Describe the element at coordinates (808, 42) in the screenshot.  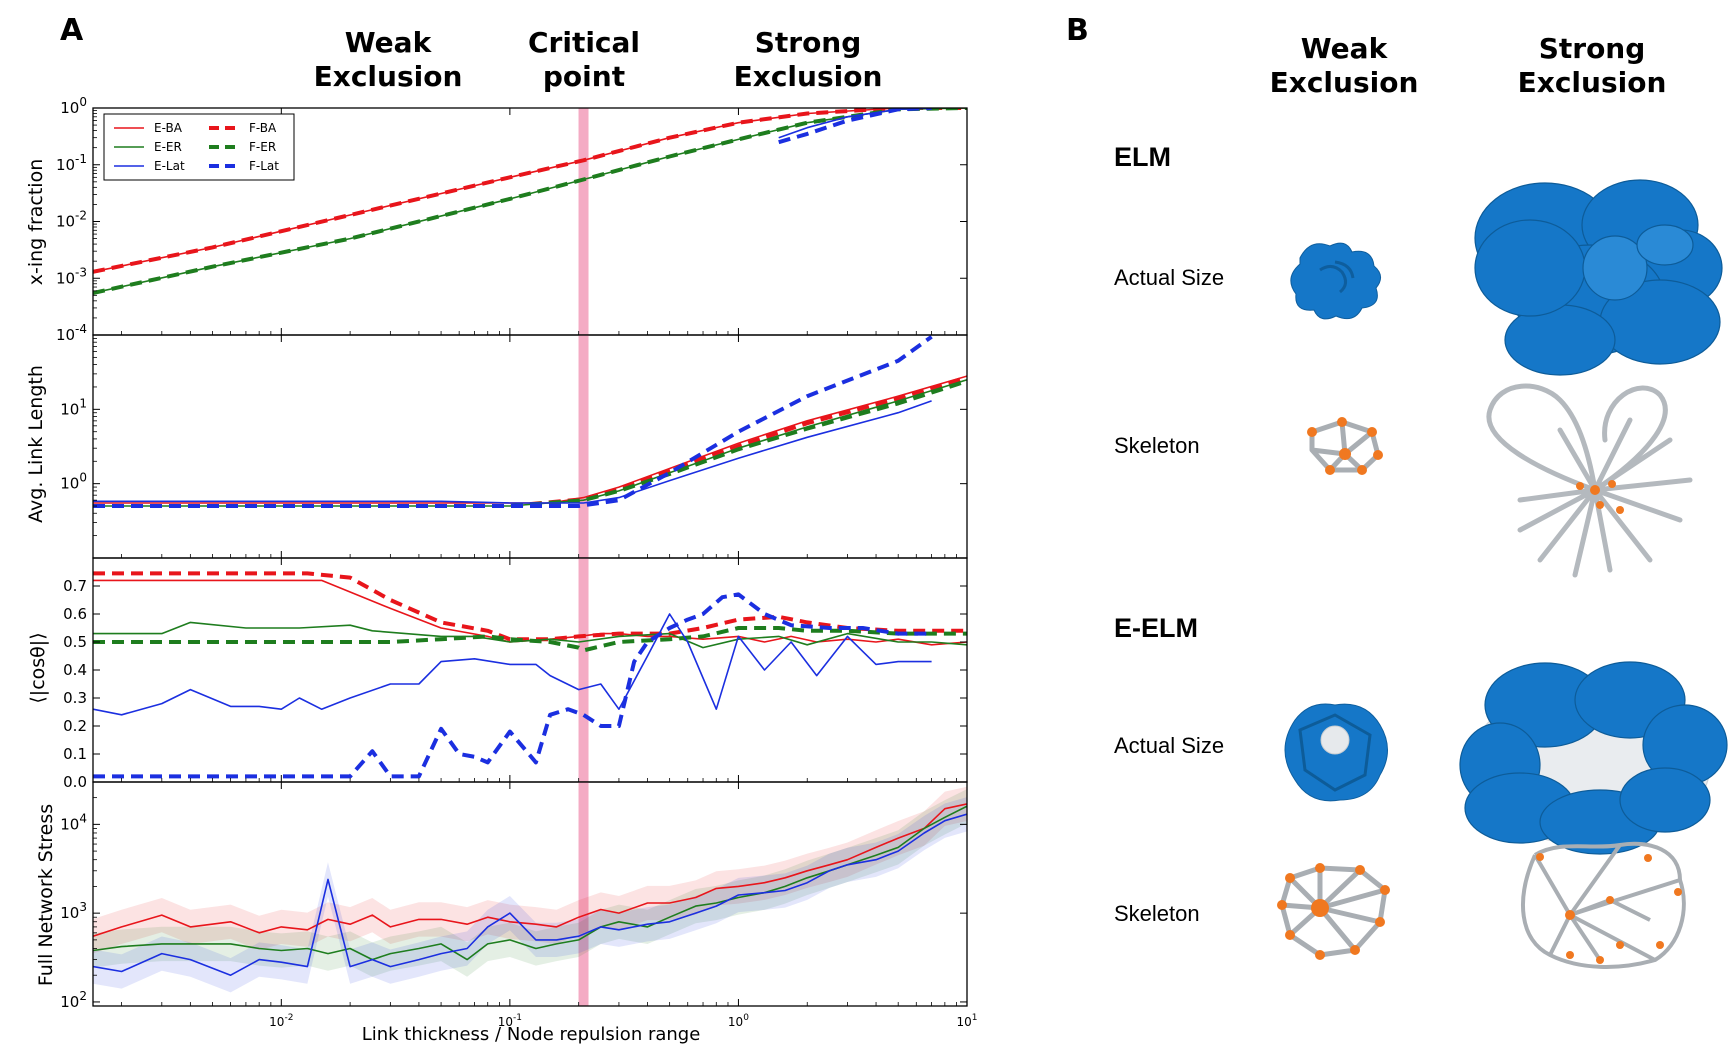
I see `regime-strong-line1: Strong` at that location.